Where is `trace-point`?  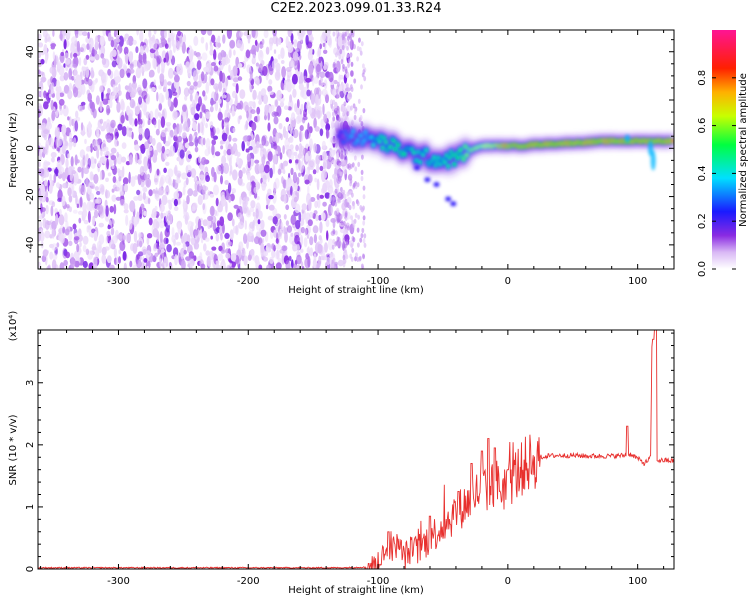
trace-point is located at coordinates (436, 184).